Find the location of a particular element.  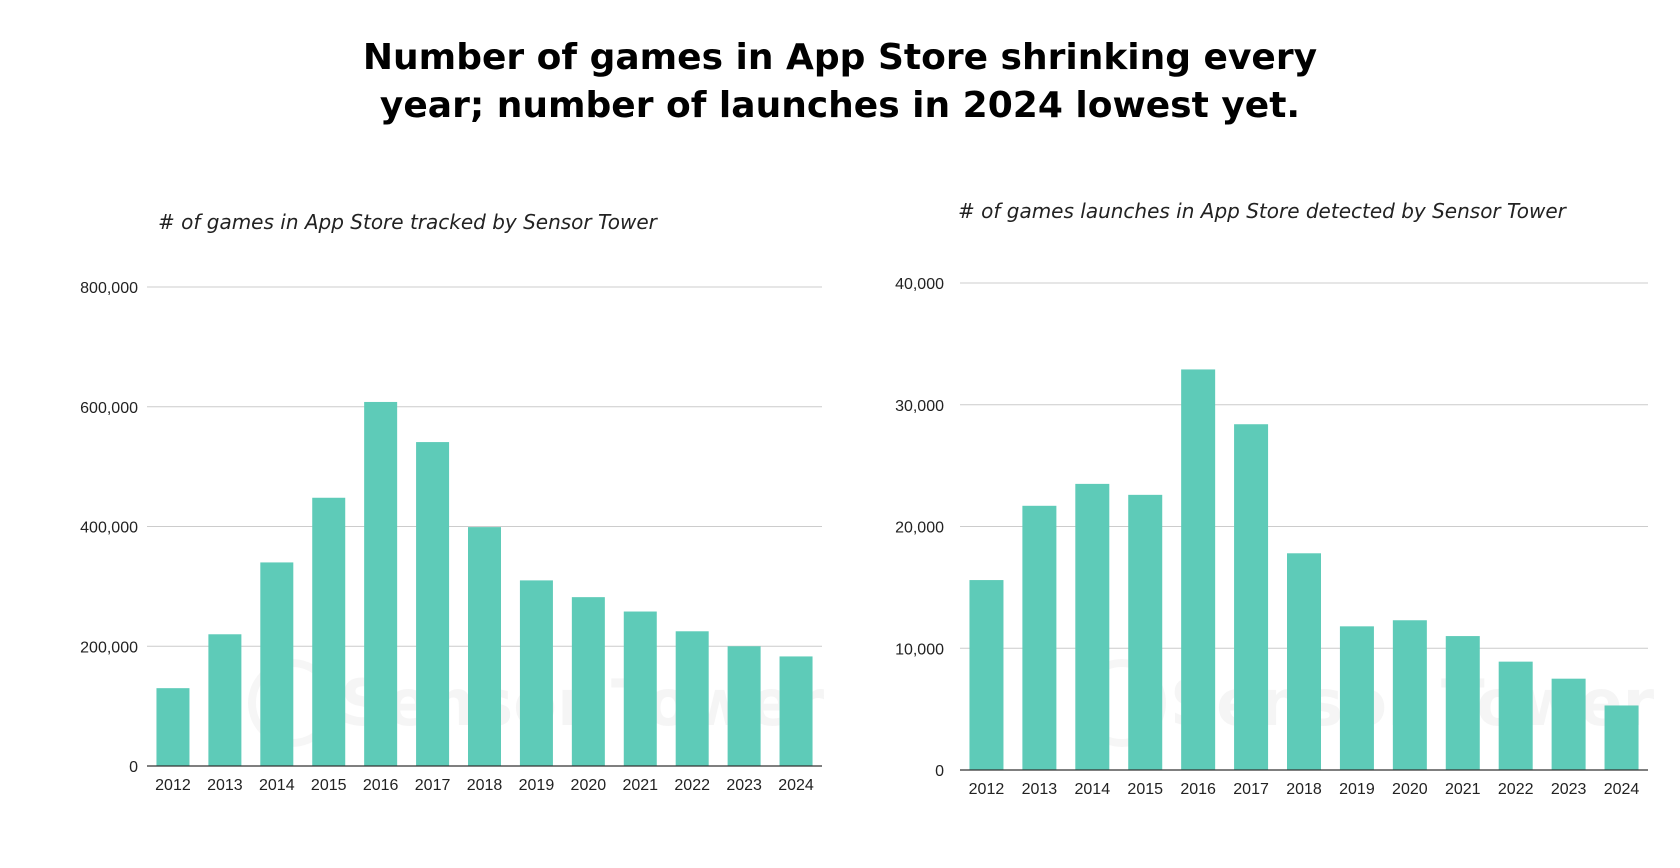

right-x-tick-label: 2013 is located at coordinates (1040, 789).